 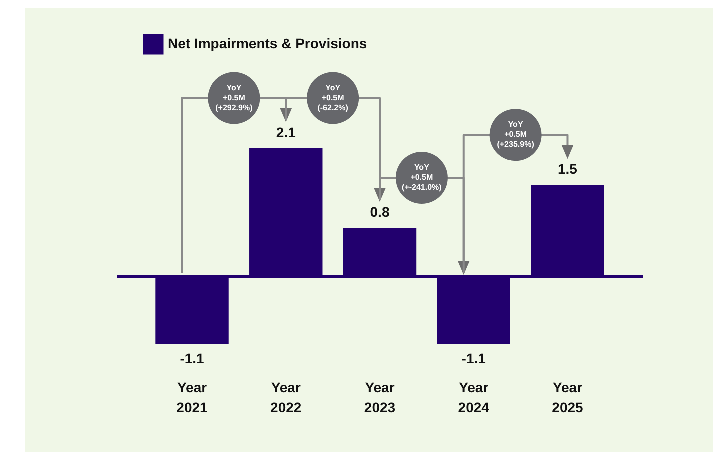 What do you see at coordinates (286, 132) in the screenshot?
I see `data-label: 2.1` at bounding box center [286, 132].